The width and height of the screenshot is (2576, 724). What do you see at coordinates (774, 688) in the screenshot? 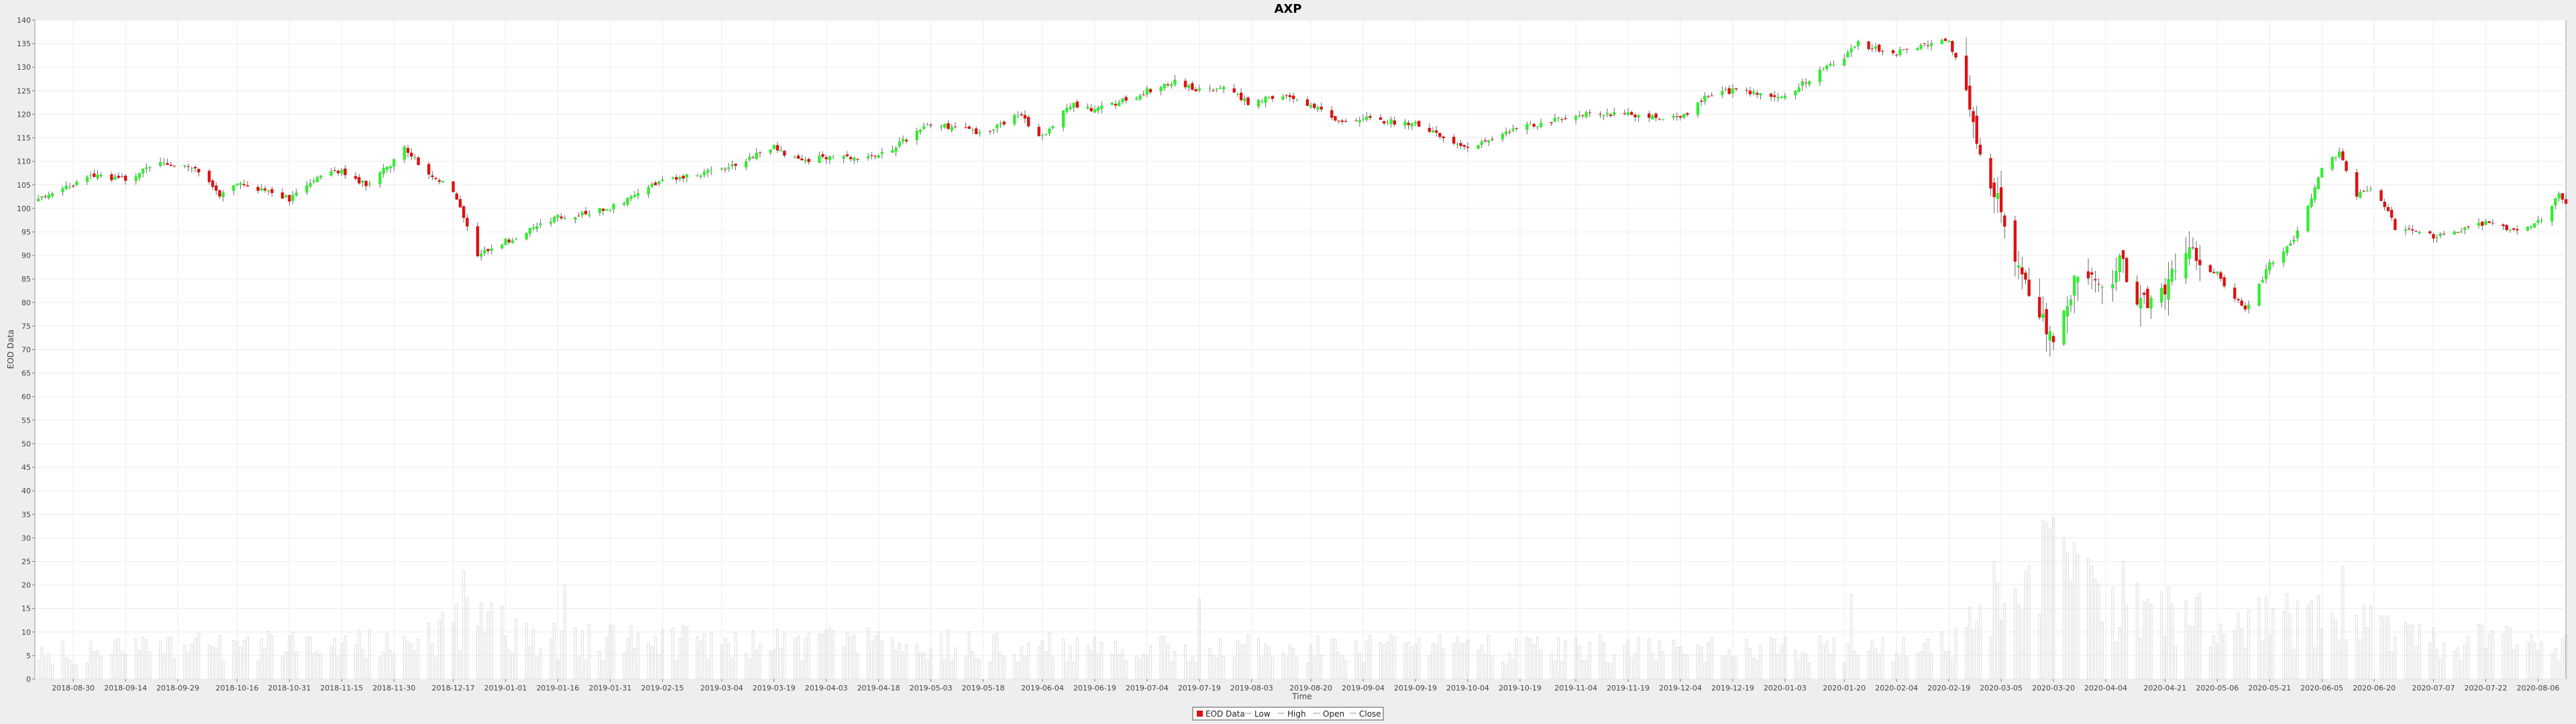
I see `x-tick-label: 2019-03-19` at bounding box center [774, 688].